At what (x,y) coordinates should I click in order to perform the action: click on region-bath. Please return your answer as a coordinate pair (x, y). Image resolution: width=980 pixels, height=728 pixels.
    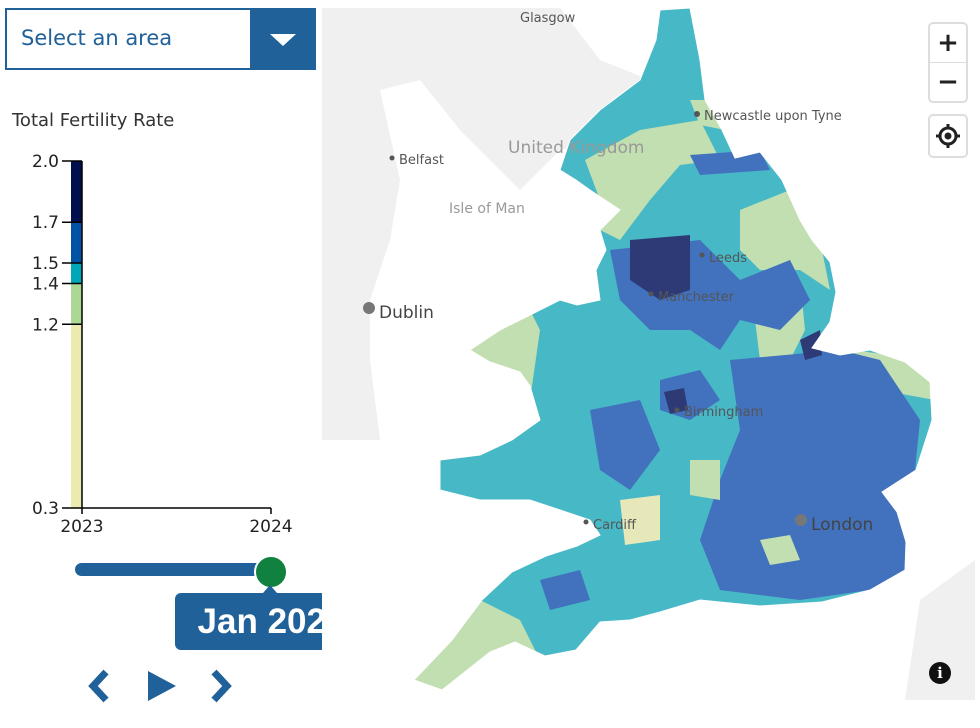
    Looking at the image, I should click on (640, 520).